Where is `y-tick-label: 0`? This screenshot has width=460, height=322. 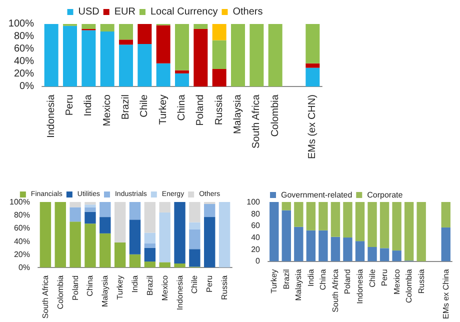
y-tick-label: 0 is located at coordinates (258, 261).